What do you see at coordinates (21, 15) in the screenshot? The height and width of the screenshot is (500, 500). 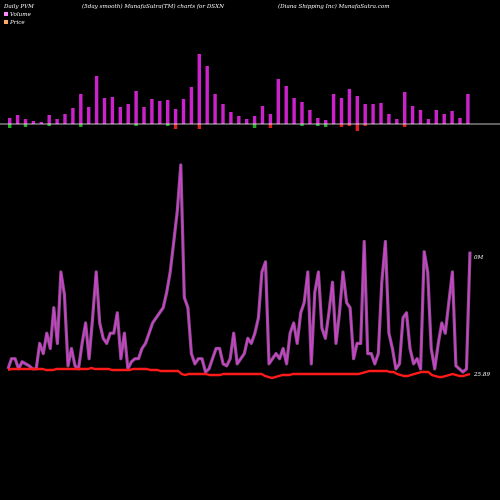 I see `legend-volume-label: Volume` at bounding box center [21, 15].